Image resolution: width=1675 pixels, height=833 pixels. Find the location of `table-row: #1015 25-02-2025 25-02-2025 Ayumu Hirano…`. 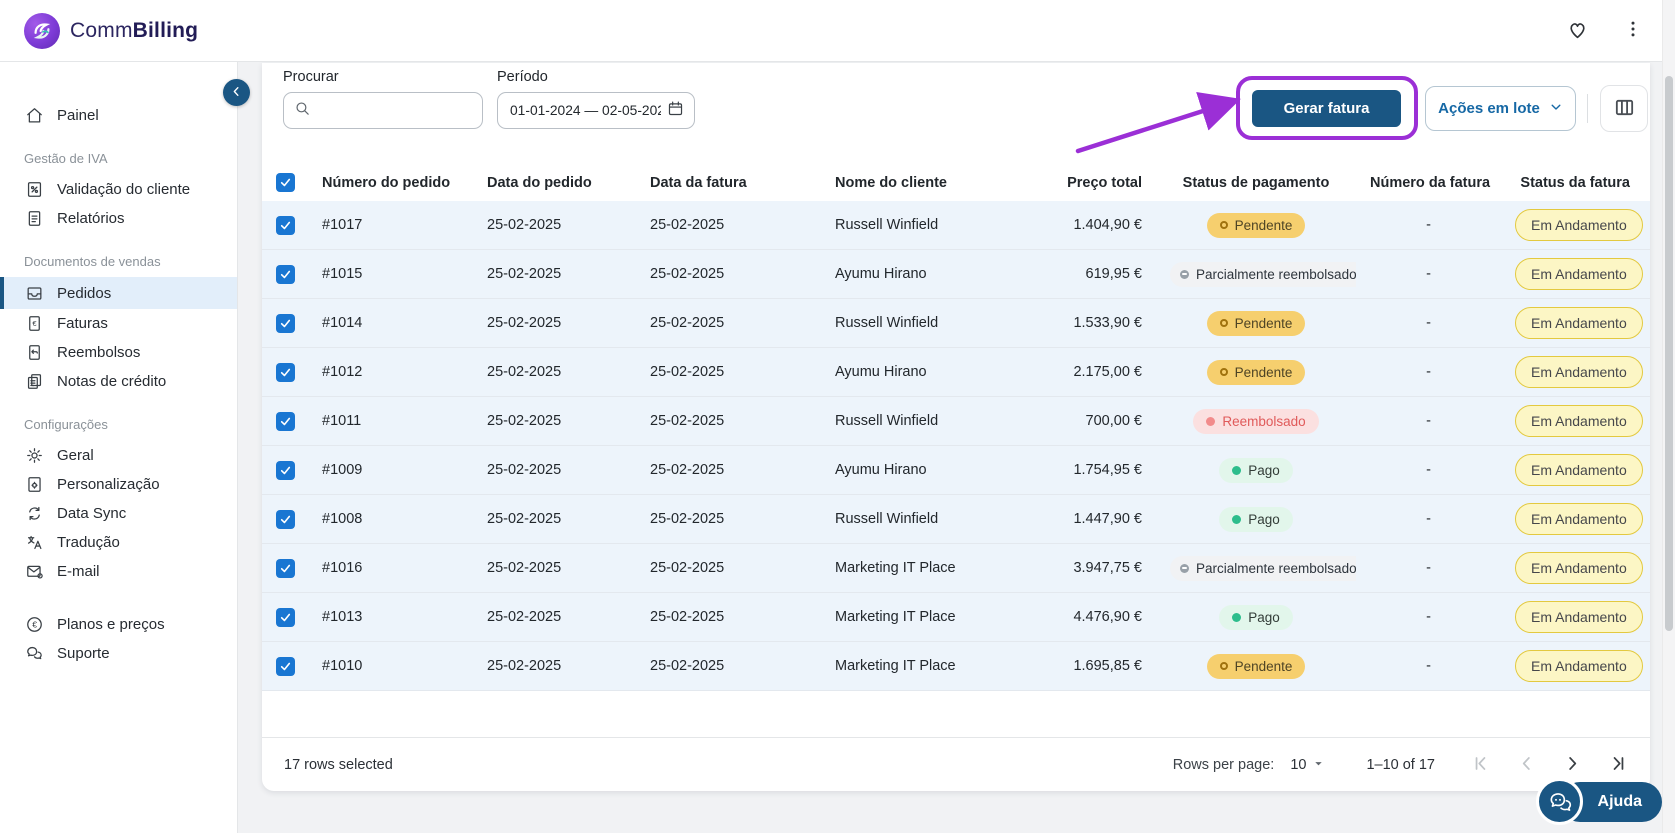

table-row: #1015 25-02-2025 25-02-2025 Ayumu Hirano… is located at coordinates (956, 274).